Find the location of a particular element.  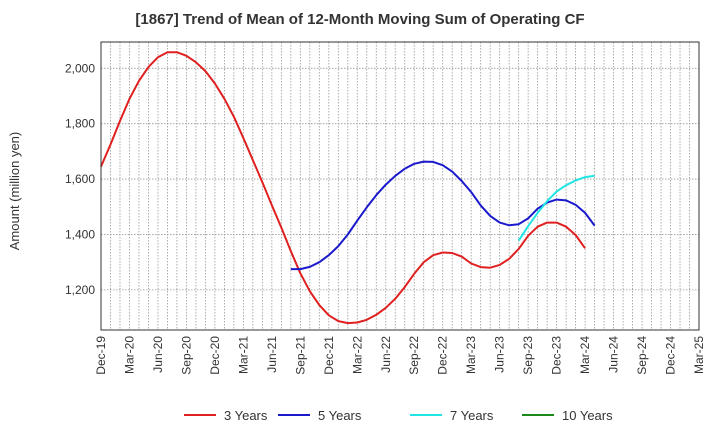

x-tick-label: Sep-21 is located at coordinates (300, 355).